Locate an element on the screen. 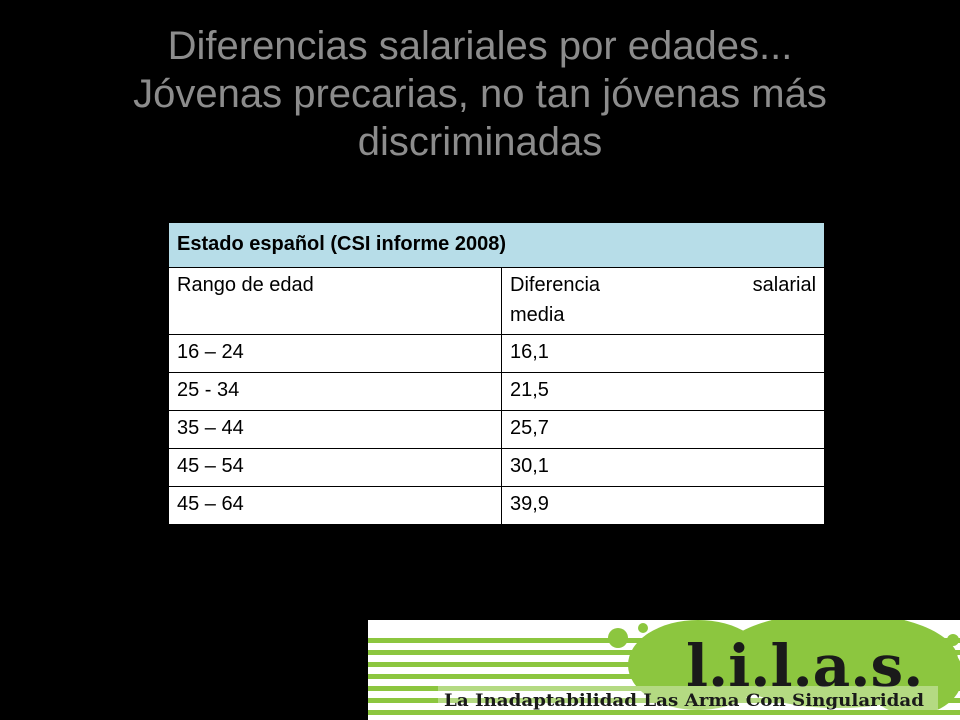 The height and width of the screenshot is (720, 960). title-line-3: discriminadas is located at coordinates (480, 142).